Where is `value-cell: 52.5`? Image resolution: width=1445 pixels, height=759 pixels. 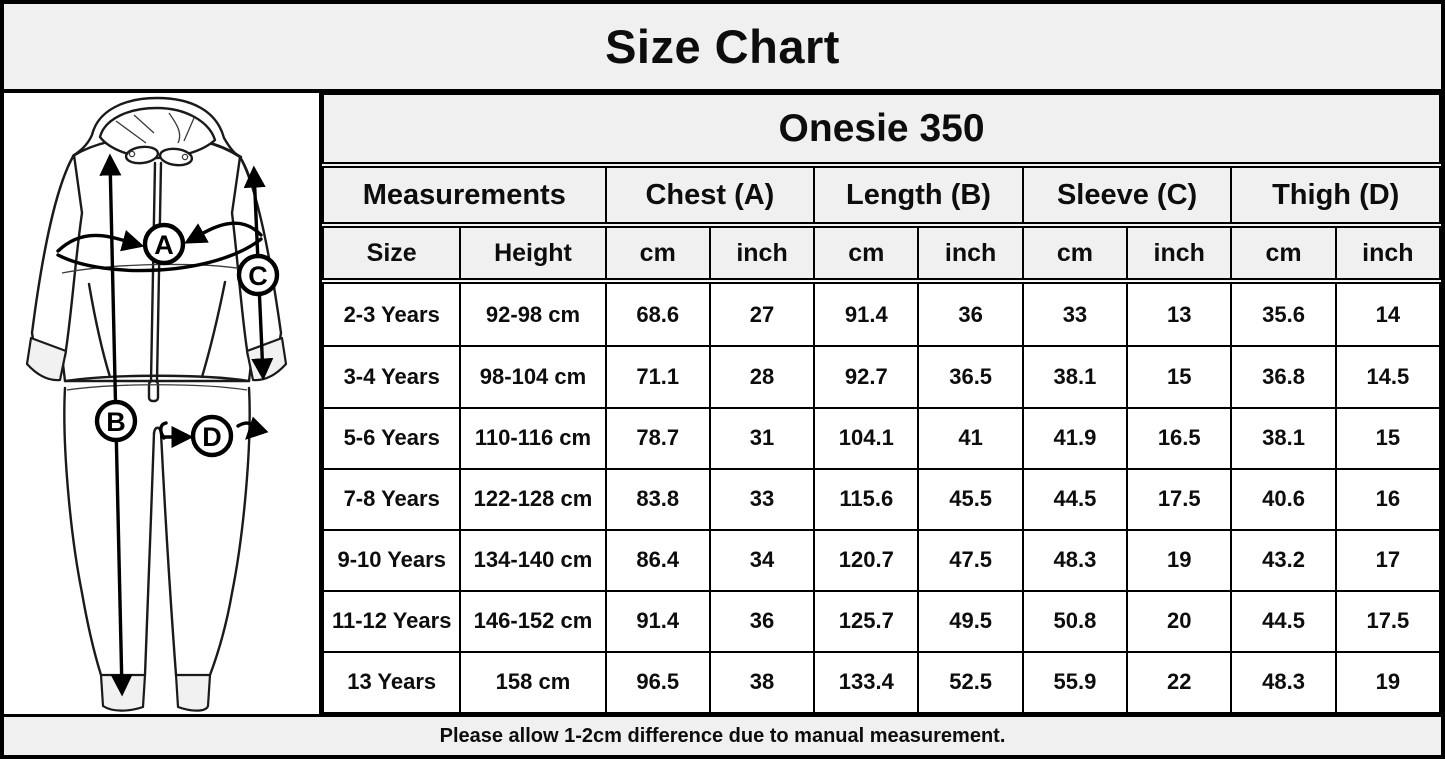
value-cell: 52.5 is located at coordinates (970, 682).